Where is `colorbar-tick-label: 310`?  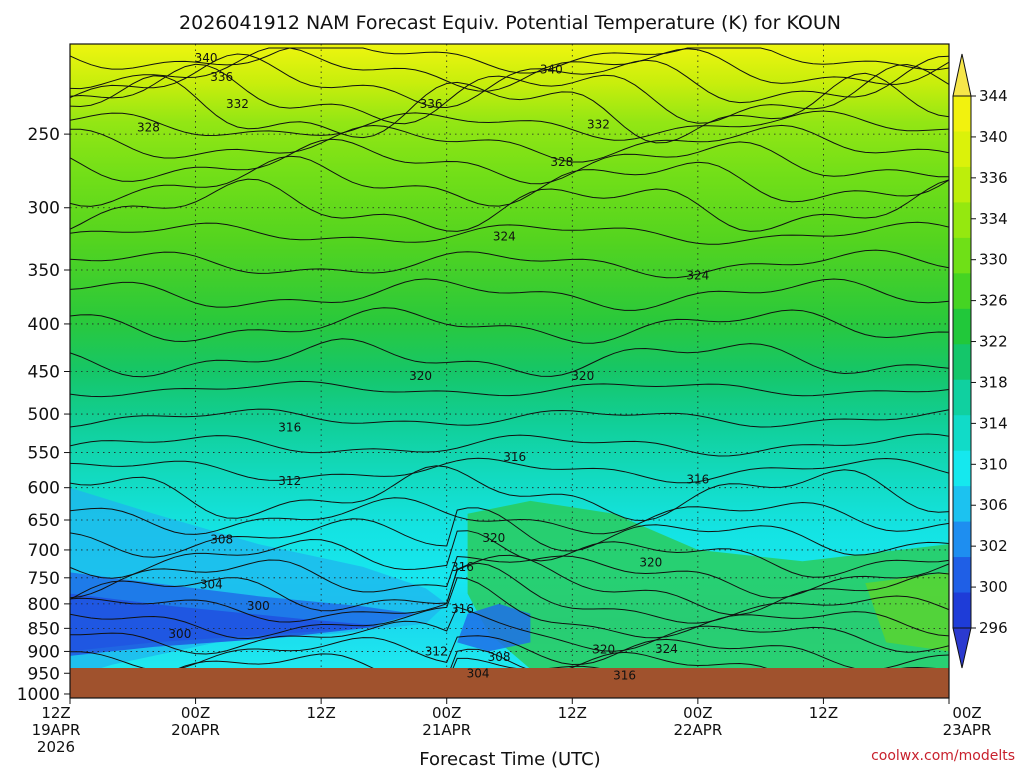 colorbar-tick-label: 310 is located at coordinates (993, 464).